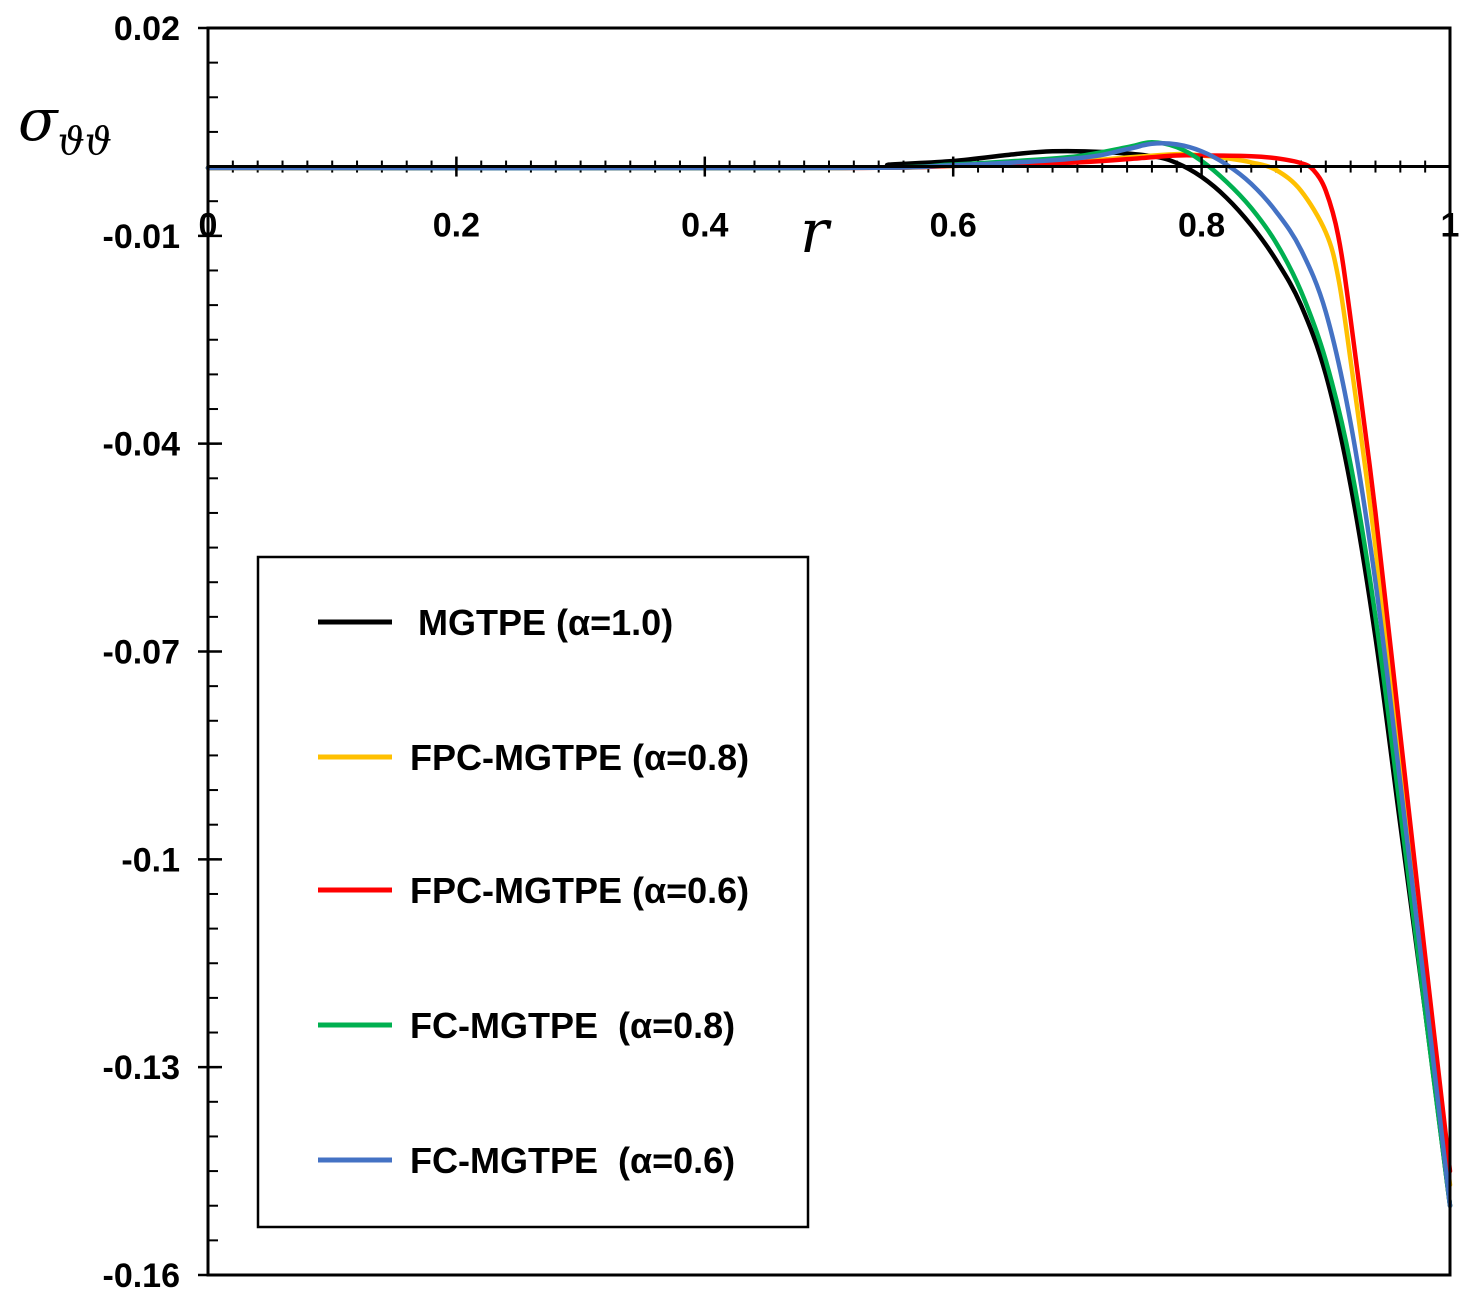 The height and width of the screenshot is (1311, 1469). What do you see at coordinates (142, 445) in the screenshot?
I see `y-tick-label: -0.04` at bounding box center [142, 445].